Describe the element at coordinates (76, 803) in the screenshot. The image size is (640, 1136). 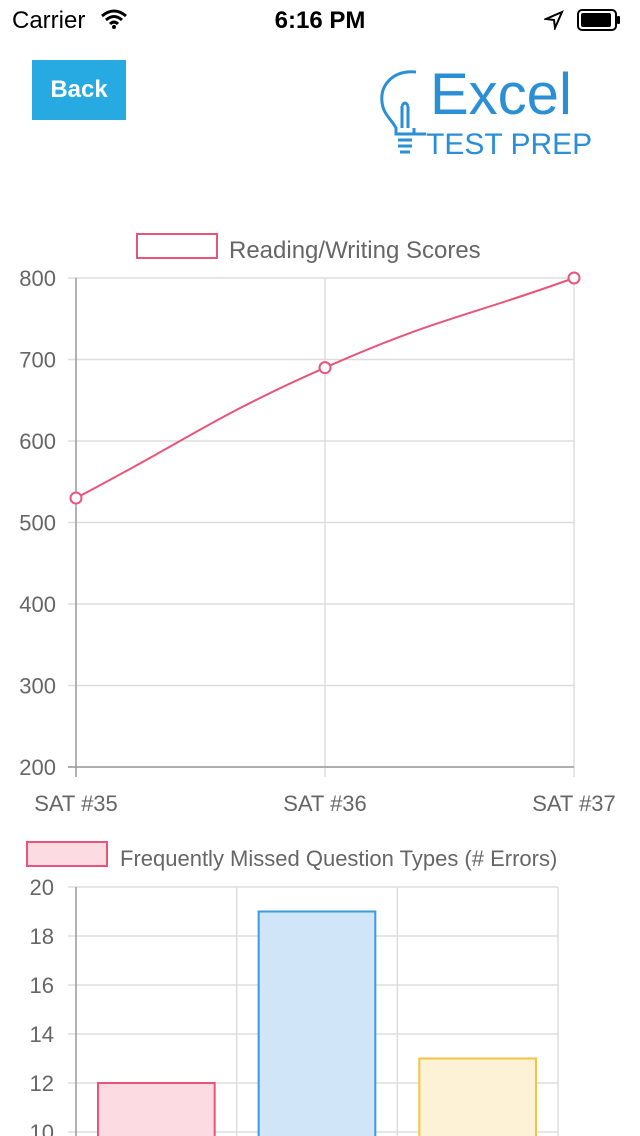
I see `x-tick-label: SAT #35` at that location.